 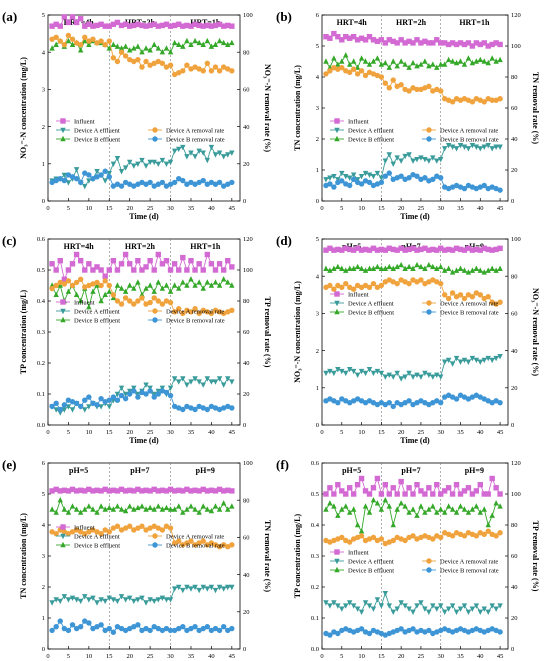 I want to click on series-a-effluent, so click(x=142, y=595).